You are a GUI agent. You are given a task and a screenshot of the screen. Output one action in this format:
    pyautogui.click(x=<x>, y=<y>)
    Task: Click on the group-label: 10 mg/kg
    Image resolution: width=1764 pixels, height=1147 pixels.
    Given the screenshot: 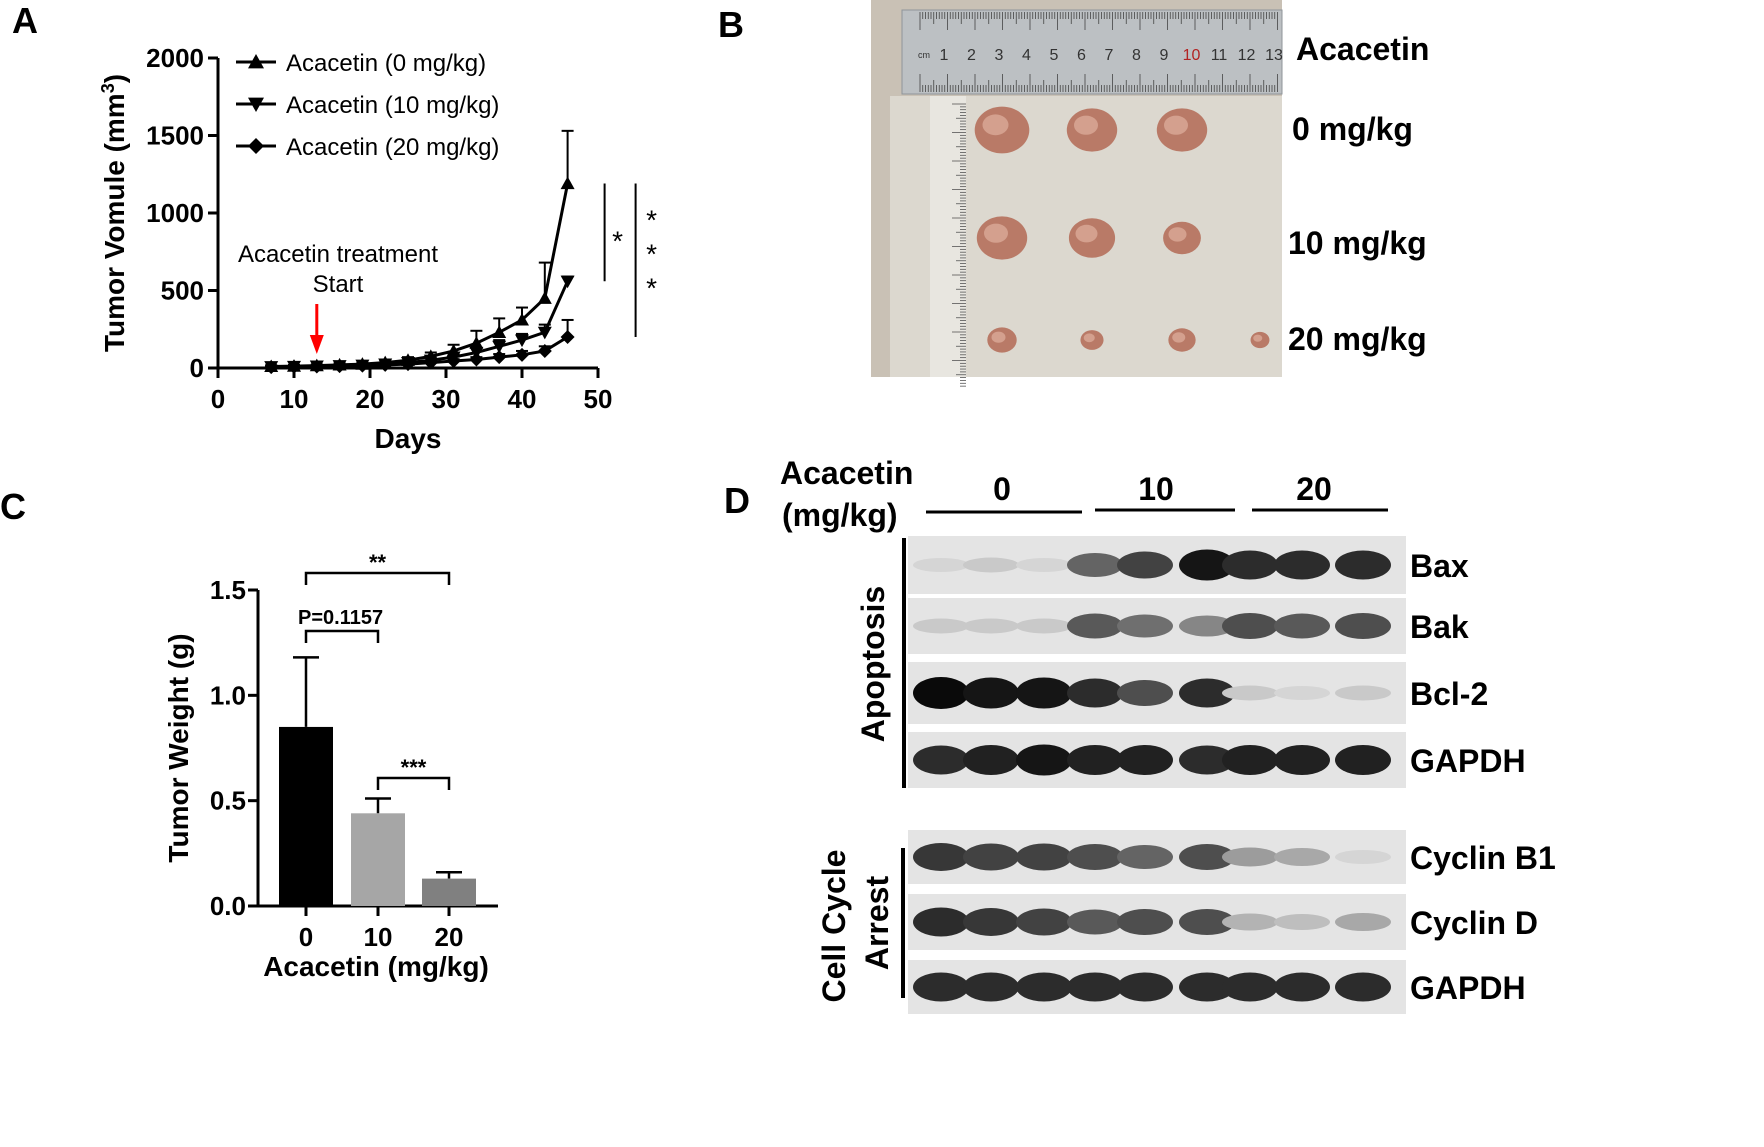 What is the action you would take?
    pyautogui.click(x=1357, y=243)
    